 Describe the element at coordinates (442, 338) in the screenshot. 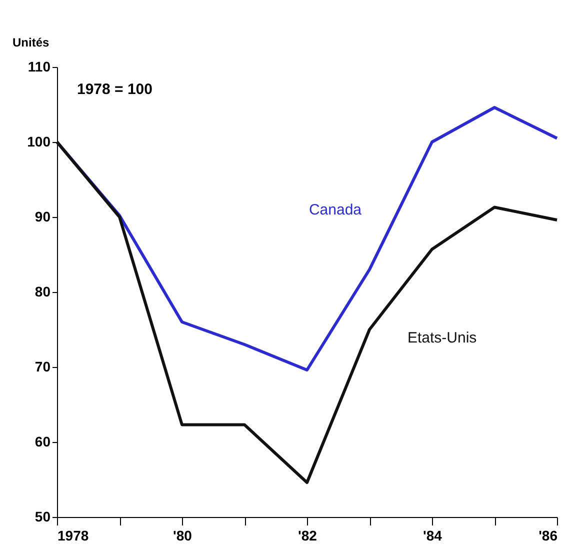

I see `series-label: Etats-Unis` at that location.